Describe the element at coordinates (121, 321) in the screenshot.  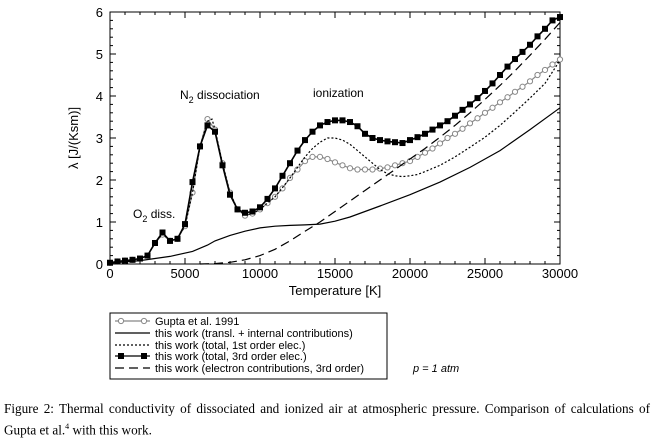
I see `legend-marker-circle` at that location.